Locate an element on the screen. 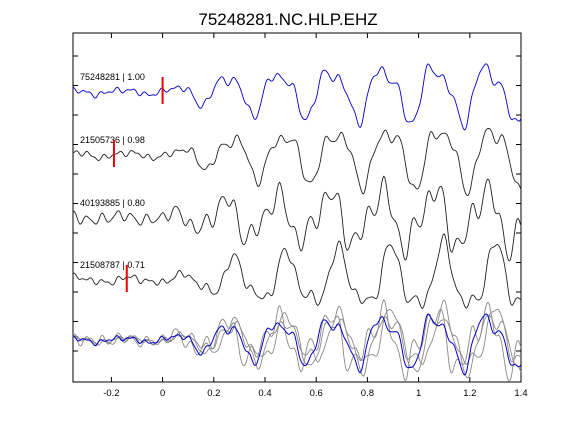 The image size is (576, 432). x-tick-label: 0 is located at coordinates (162, 393).